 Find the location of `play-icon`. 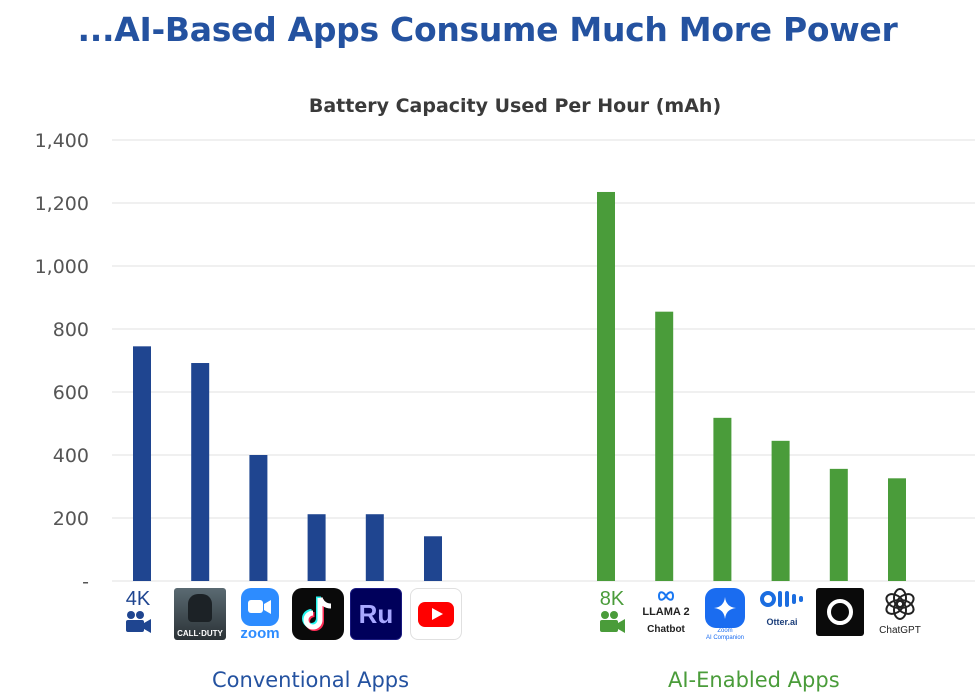

play-icon is located at coordinates (437, 614).